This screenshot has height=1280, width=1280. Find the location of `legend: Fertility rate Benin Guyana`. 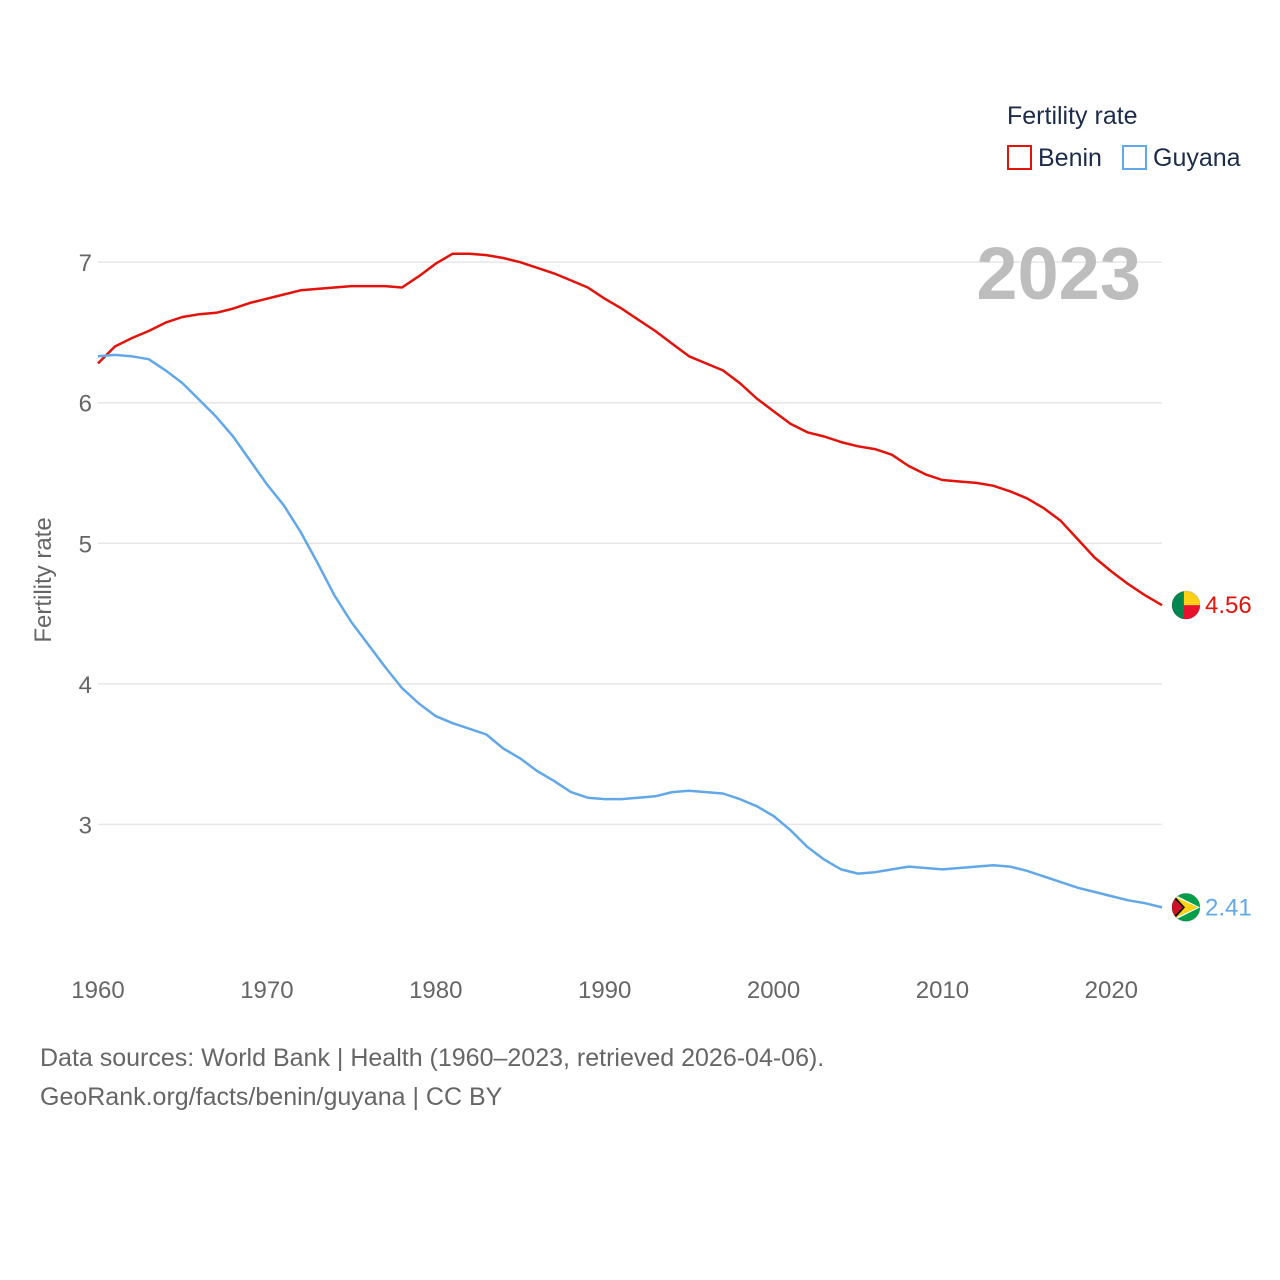

legend: Fertility rate Benin Guyana is located at coordinates (1124, 137).